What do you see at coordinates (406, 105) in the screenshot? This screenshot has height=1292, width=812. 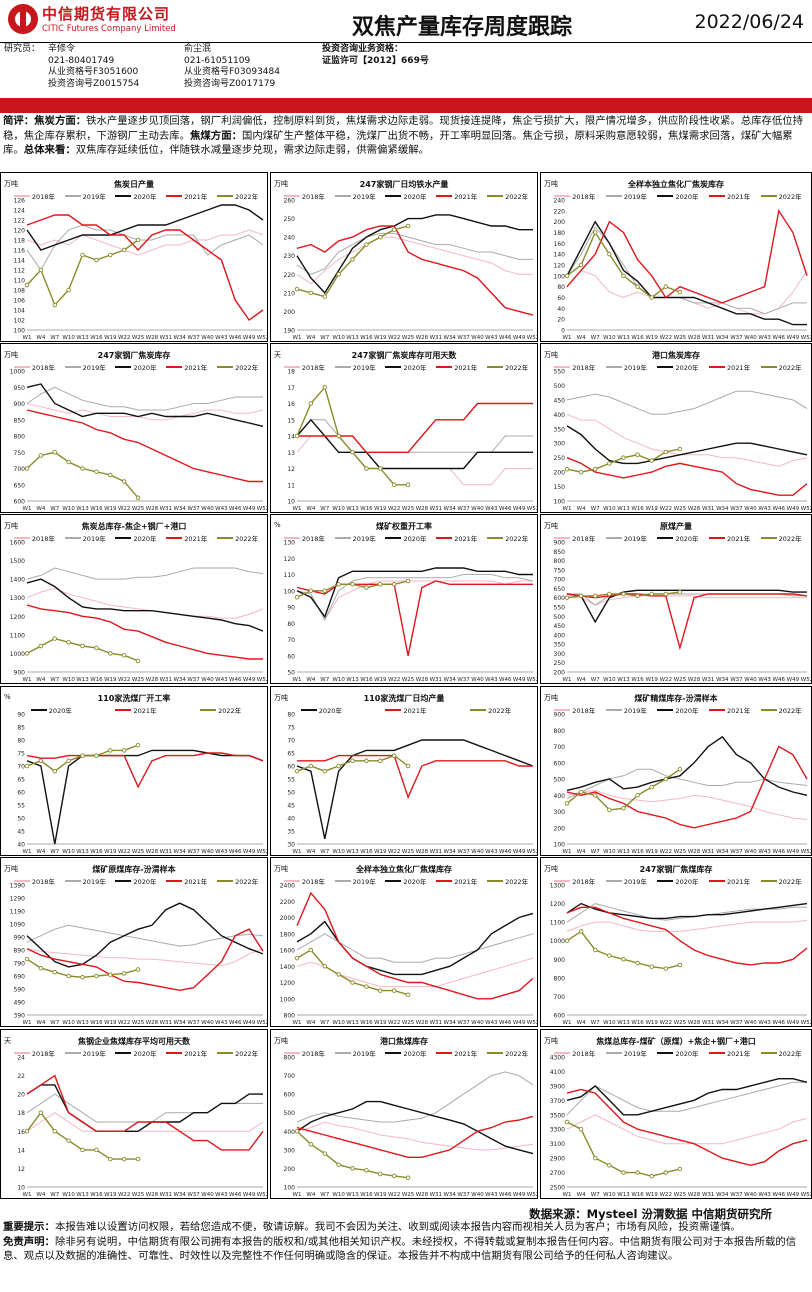 I see `red-banner` at bounding box center [406, 105].